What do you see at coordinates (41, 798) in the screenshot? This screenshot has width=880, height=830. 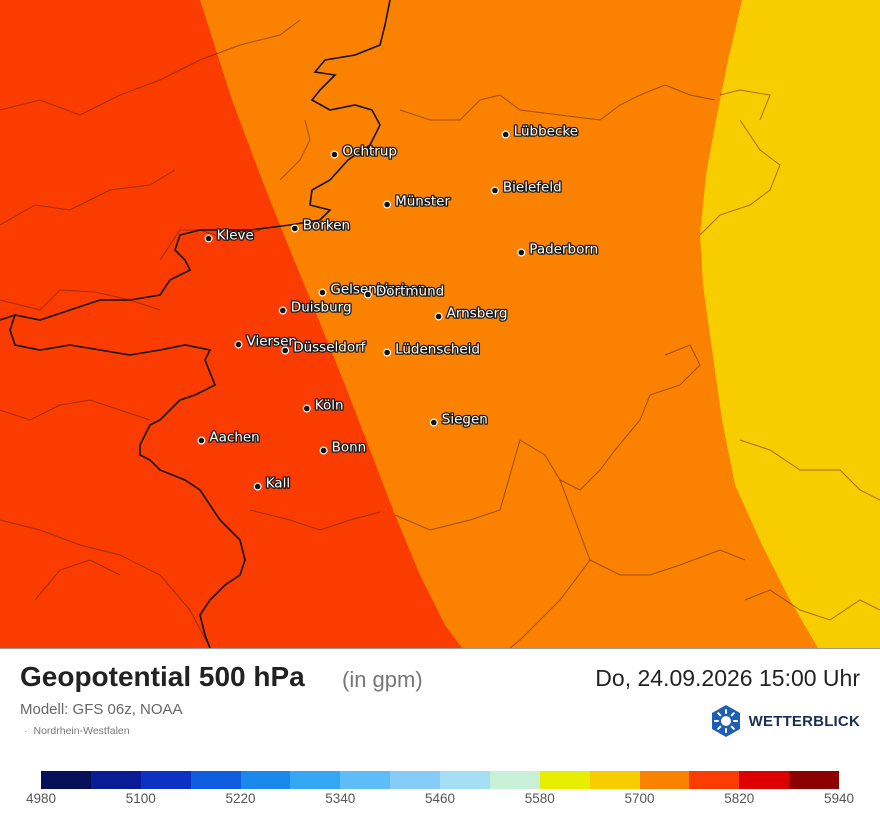 I see `scale-tick-label: 4980` at bounding box center [41, 798].